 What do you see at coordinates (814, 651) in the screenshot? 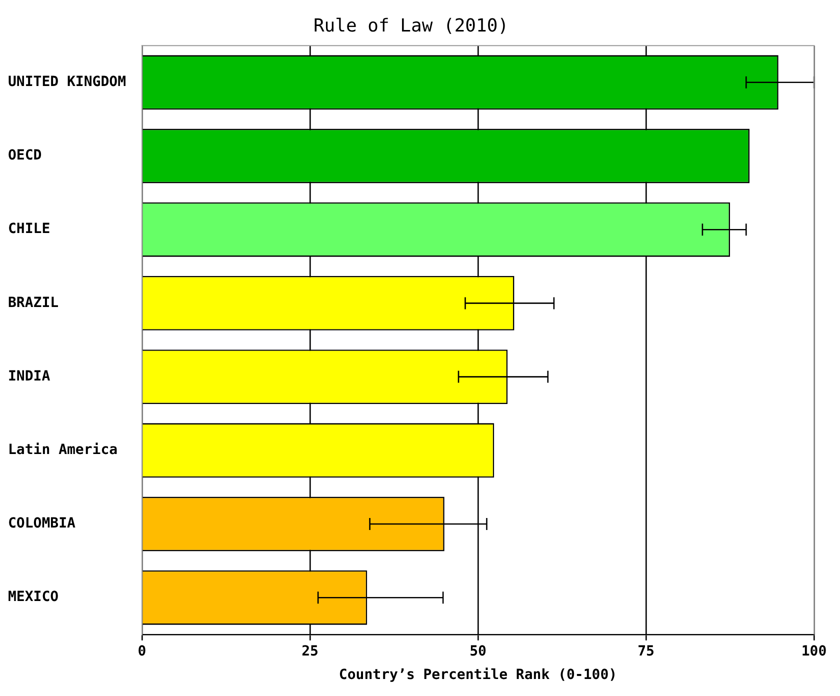
I see `x-tick-label: 100` at bounding box center [814, 651].